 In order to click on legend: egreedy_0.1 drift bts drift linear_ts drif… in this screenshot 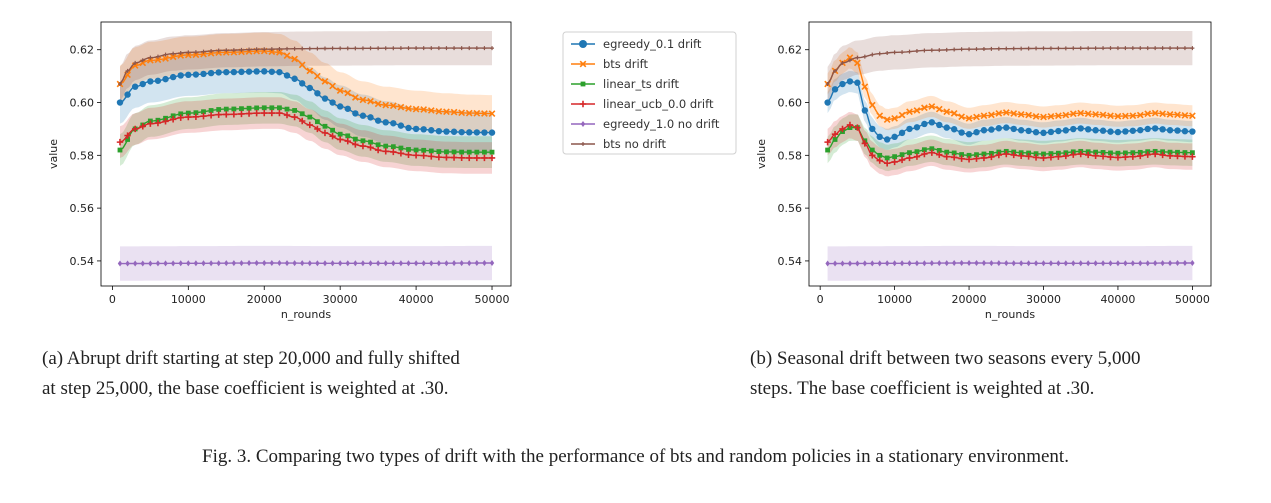, I will do `click(649, 93)`.